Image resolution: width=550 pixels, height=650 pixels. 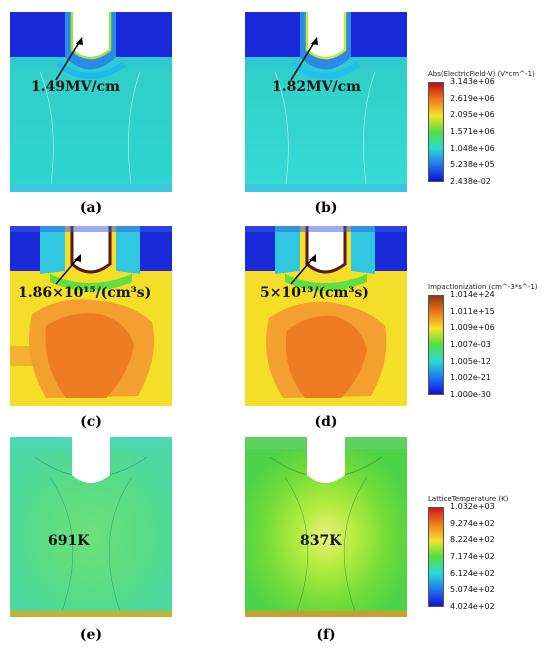 I want to click on legend-tick: 1.009e+06, so click(x=472, y=328).